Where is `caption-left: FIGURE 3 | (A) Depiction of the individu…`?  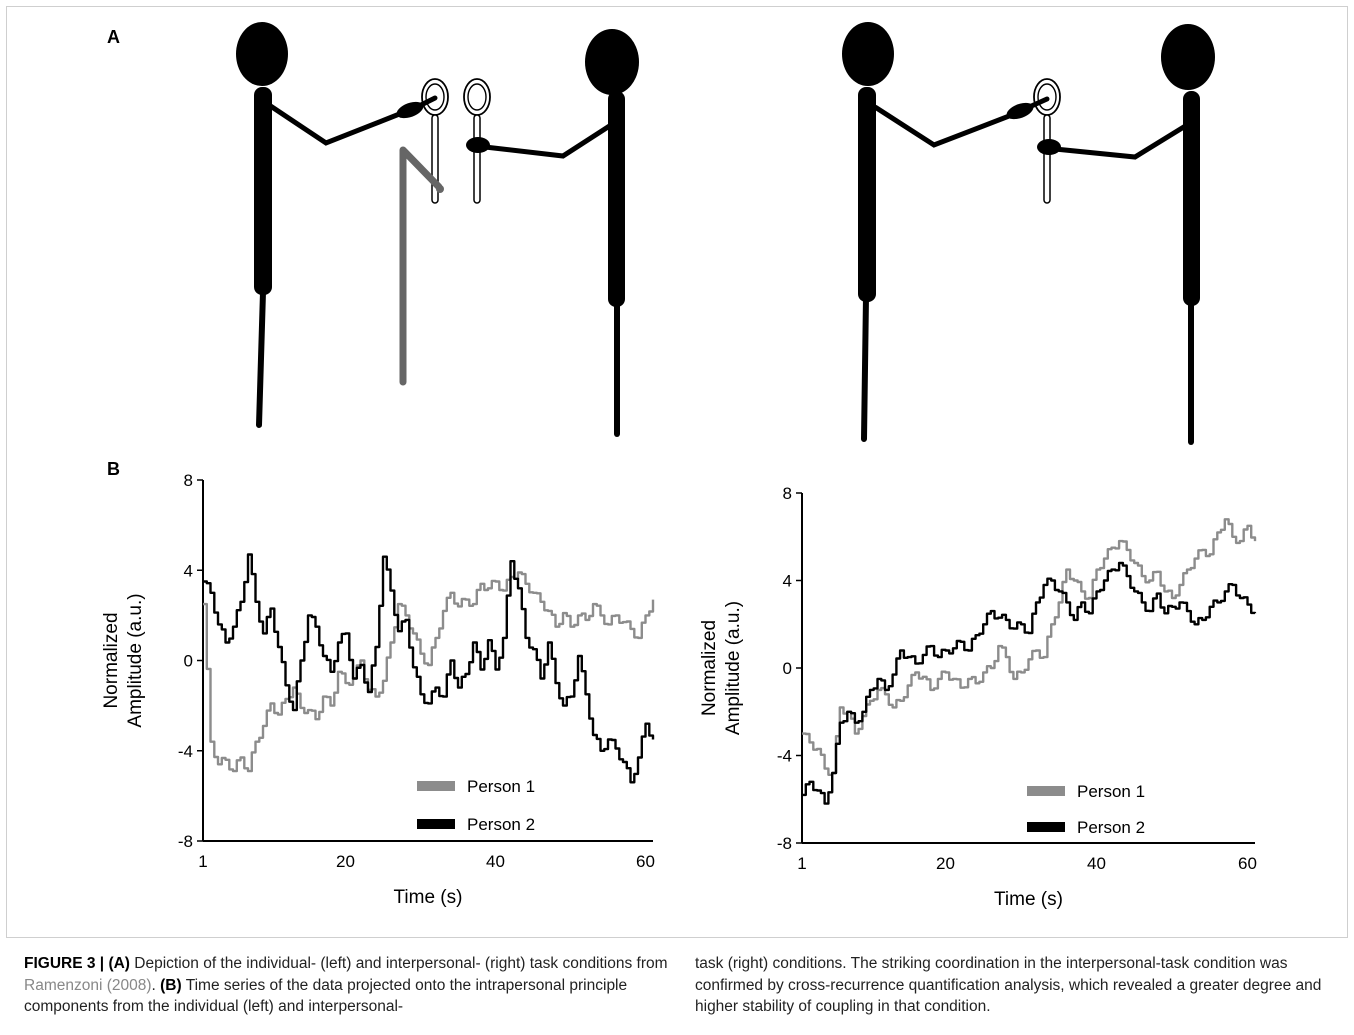
caption-left: FIGURE 3 | (A) Depiction of the individu… is located at coordinates (346, 985).